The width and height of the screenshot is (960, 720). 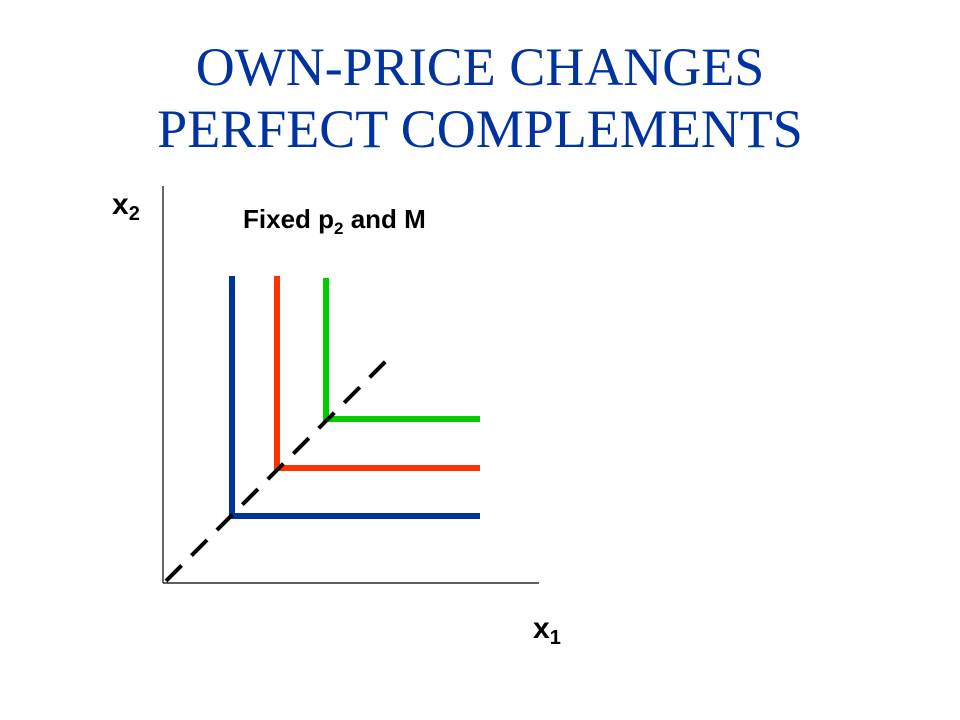 I want to click on x-axis-label: x1, so click(x=547, y=630).